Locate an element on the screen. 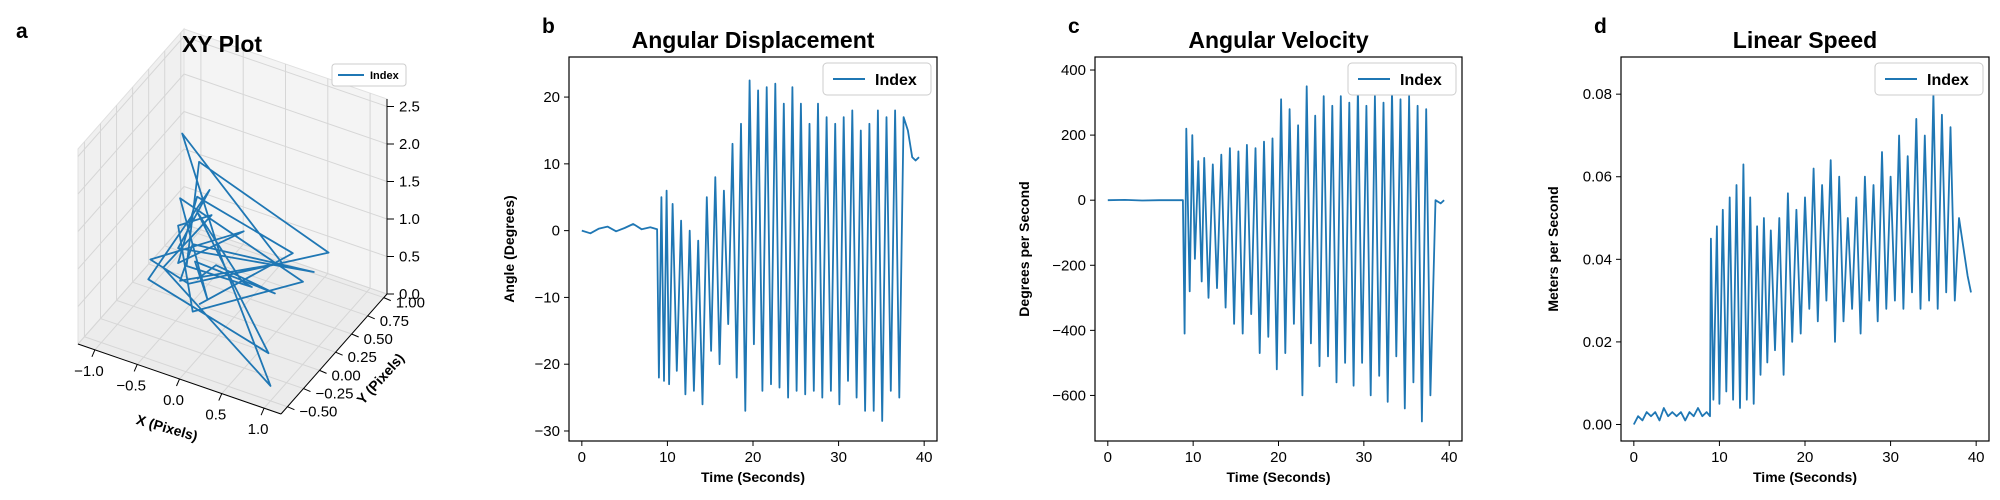 Image resolution: width=2000 pixels, height=500 pixels. y-tick-label: 0.75 is located at coordinates (394, 321).